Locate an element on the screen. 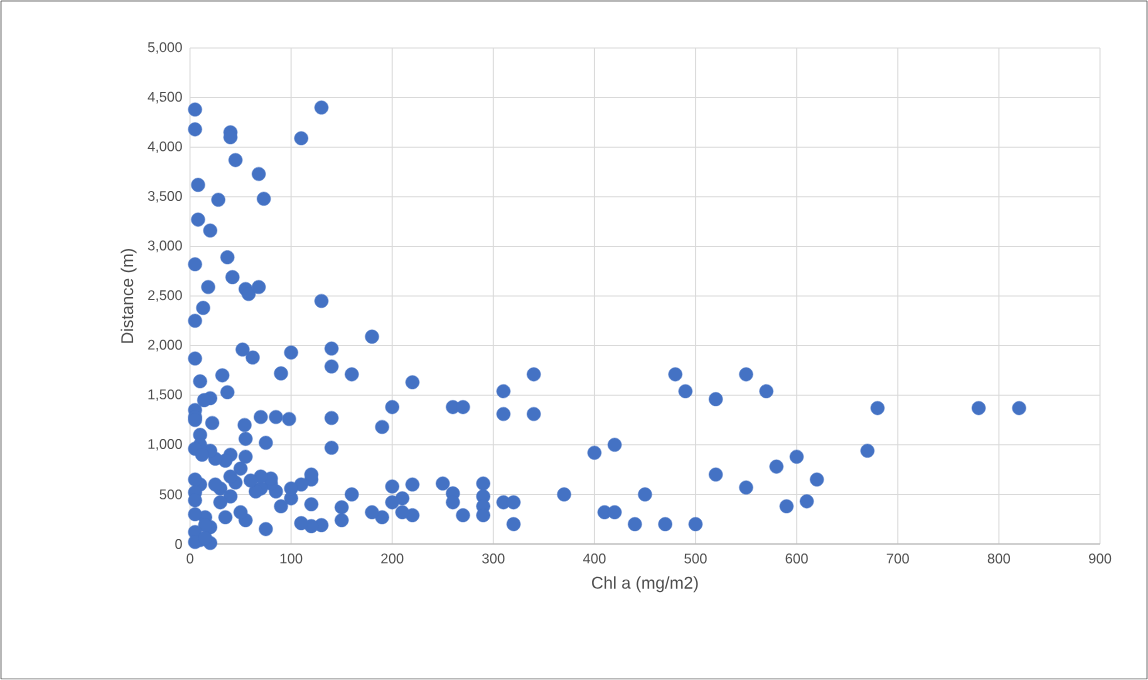  x-axis-title: Chl a (mg/m2) is located at coordinates (645, 584).